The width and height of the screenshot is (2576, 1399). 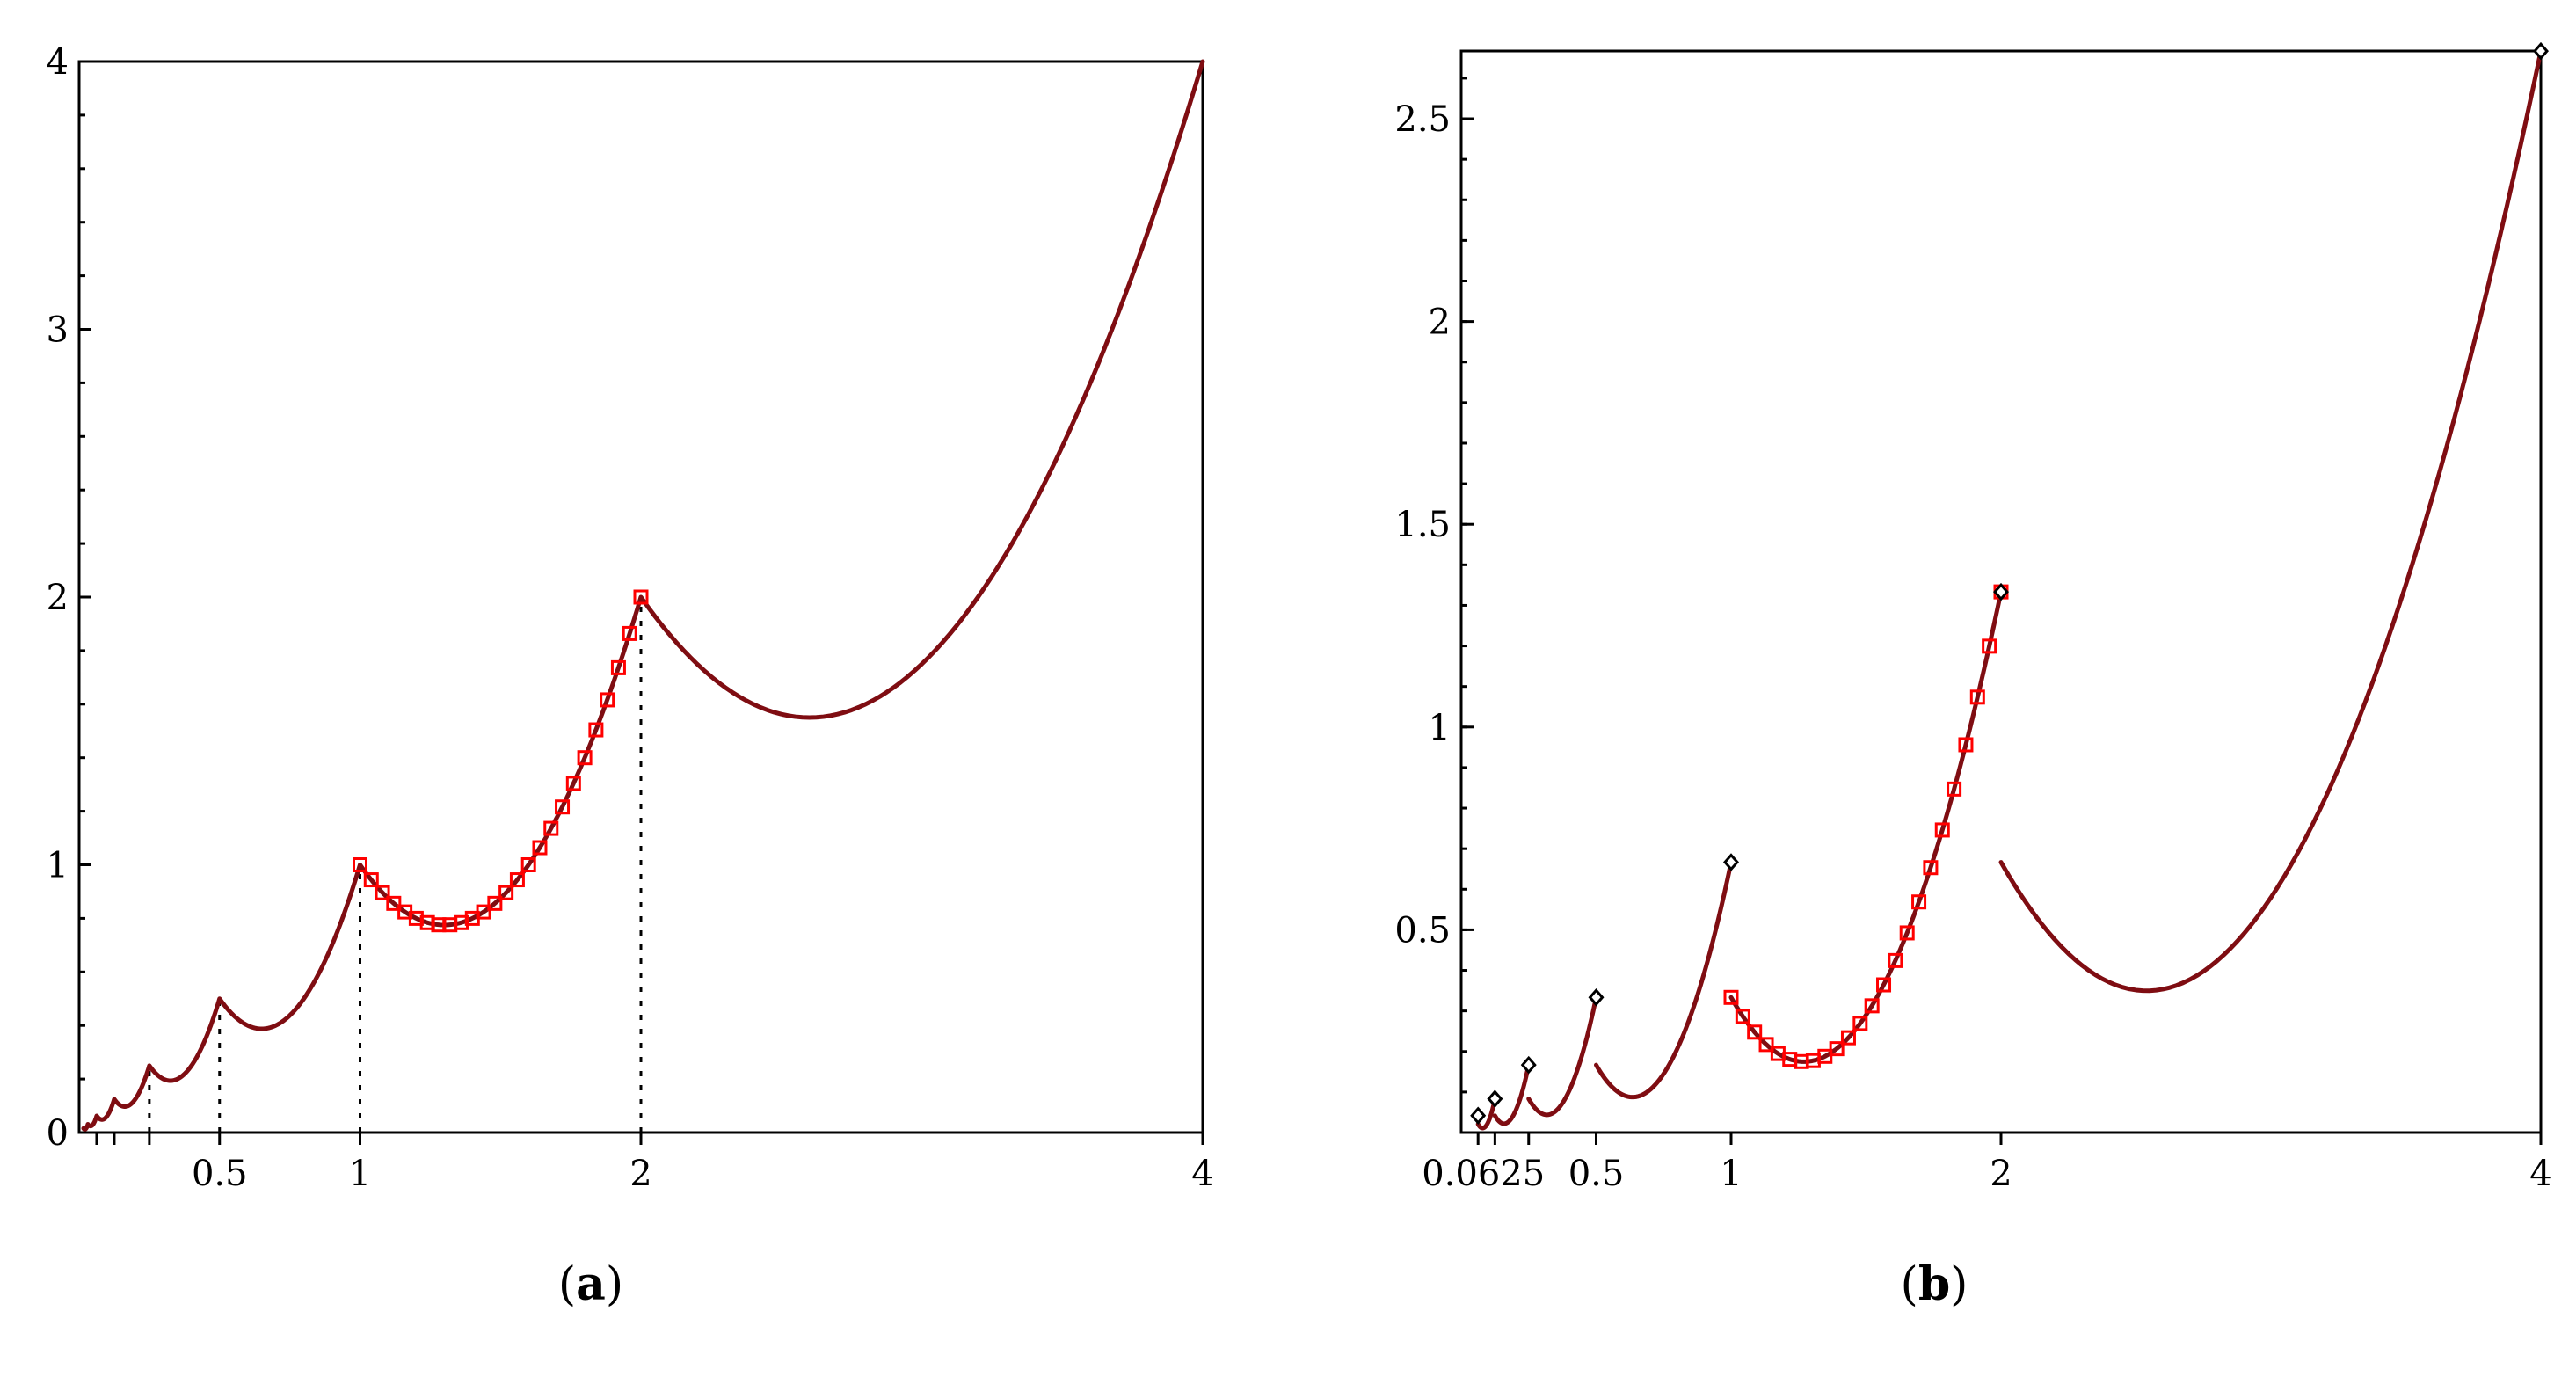 What do you see at coordinates (590, 1284) in the screenshot?
I see `panel-a-label: (a)` at bounding box center [590, 1284].